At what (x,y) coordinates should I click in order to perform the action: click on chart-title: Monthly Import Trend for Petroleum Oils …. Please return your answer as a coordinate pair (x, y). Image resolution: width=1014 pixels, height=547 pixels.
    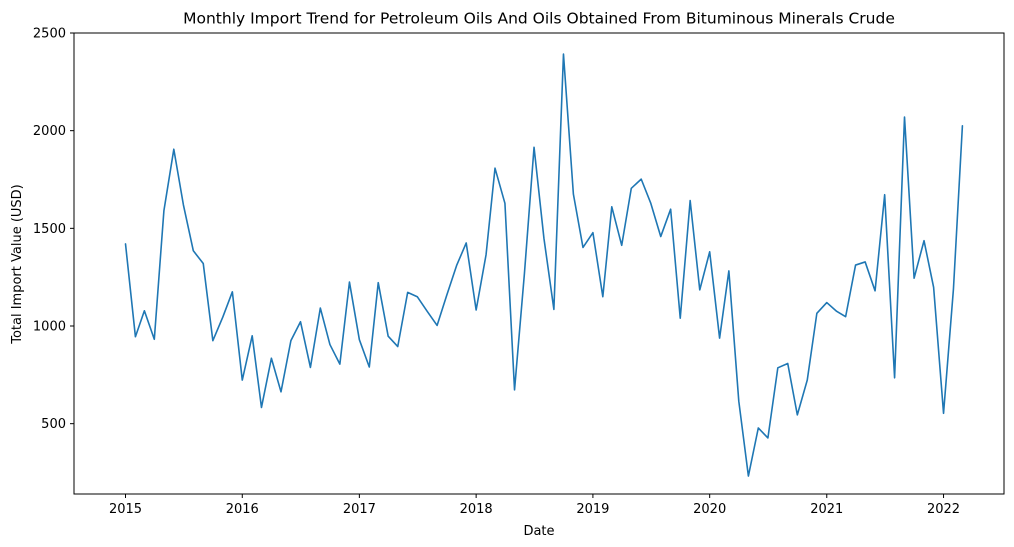
    Looking at the image, I should click on (539, 19).